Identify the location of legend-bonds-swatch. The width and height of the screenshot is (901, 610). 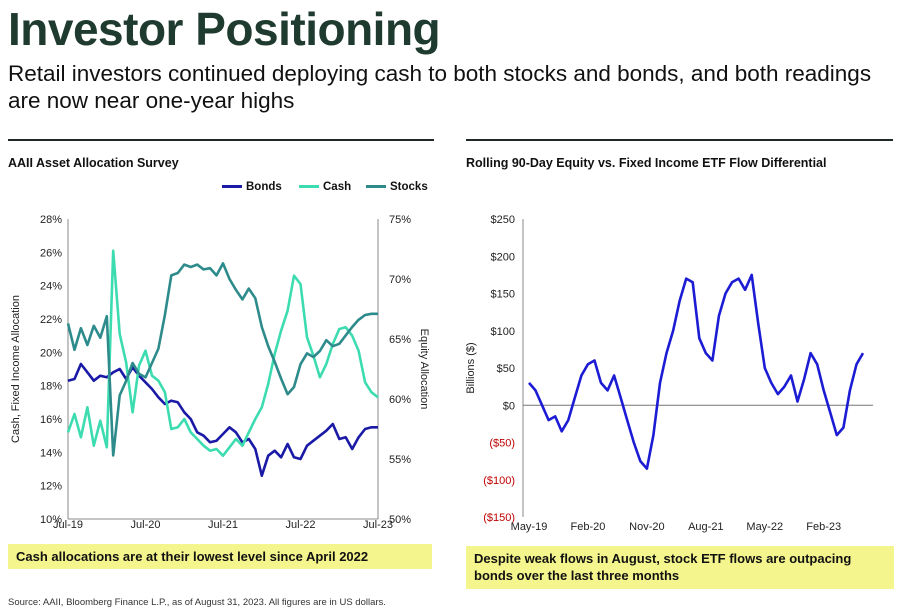
(232, 187).